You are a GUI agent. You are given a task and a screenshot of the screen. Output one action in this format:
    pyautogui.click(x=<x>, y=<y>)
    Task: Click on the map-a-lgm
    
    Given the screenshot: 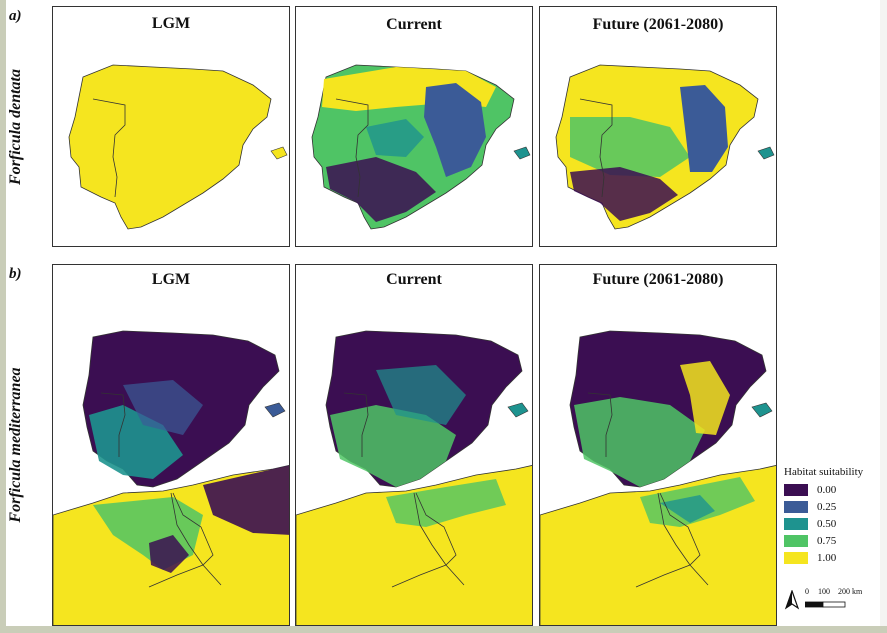 What is the action you would take?
    pyautogui.click(x=178, y=147)
    